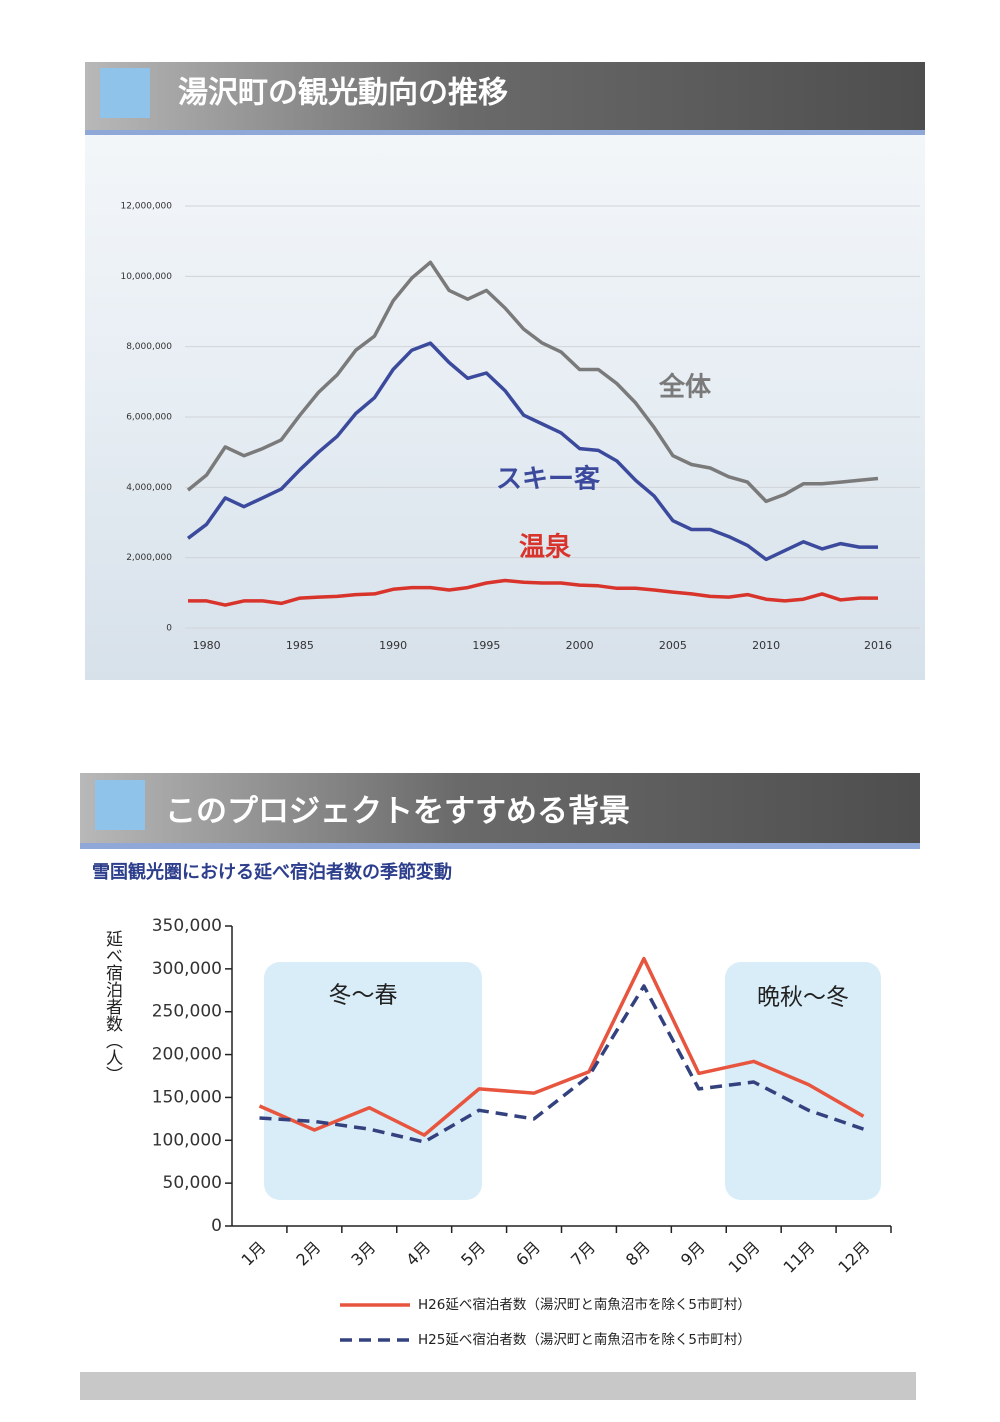  I want to click on x-tick-label: 2000, so click(580, 645).